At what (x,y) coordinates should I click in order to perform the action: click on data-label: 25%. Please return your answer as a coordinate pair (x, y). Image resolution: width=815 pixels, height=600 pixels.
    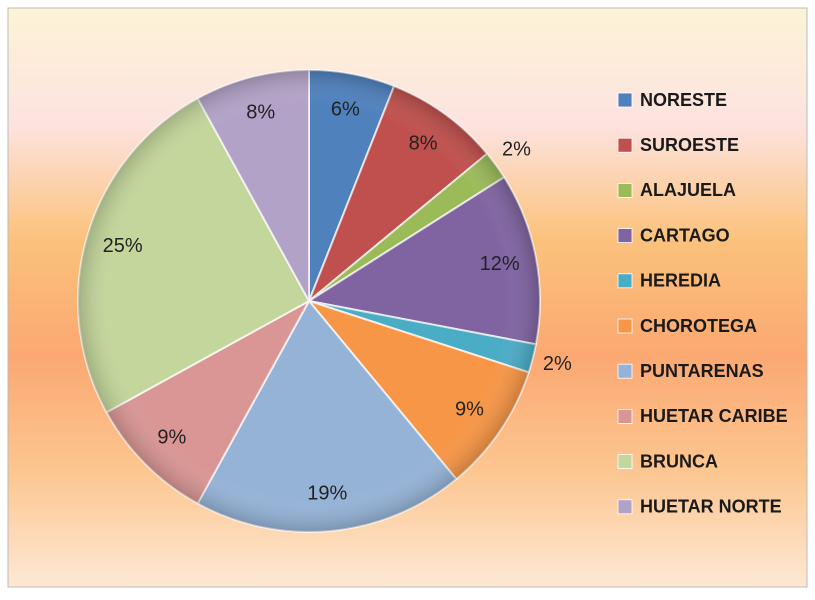
    Looking at the image, I should click on (123, 246).